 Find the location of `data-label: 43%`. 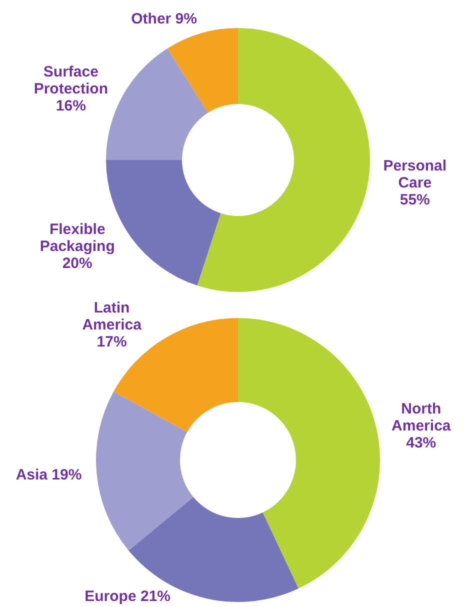

data-label: 43% is located at coordinates (421, 443).